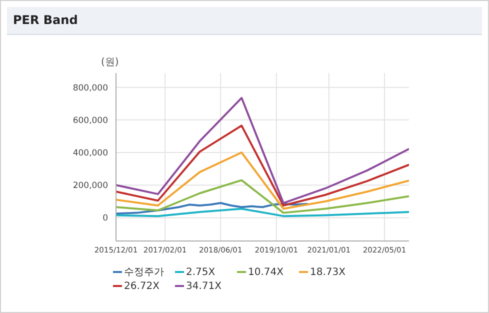 This screenshot has width=489, height=313. I want to click on y-tick-label: 800,000, so click(90, 88).